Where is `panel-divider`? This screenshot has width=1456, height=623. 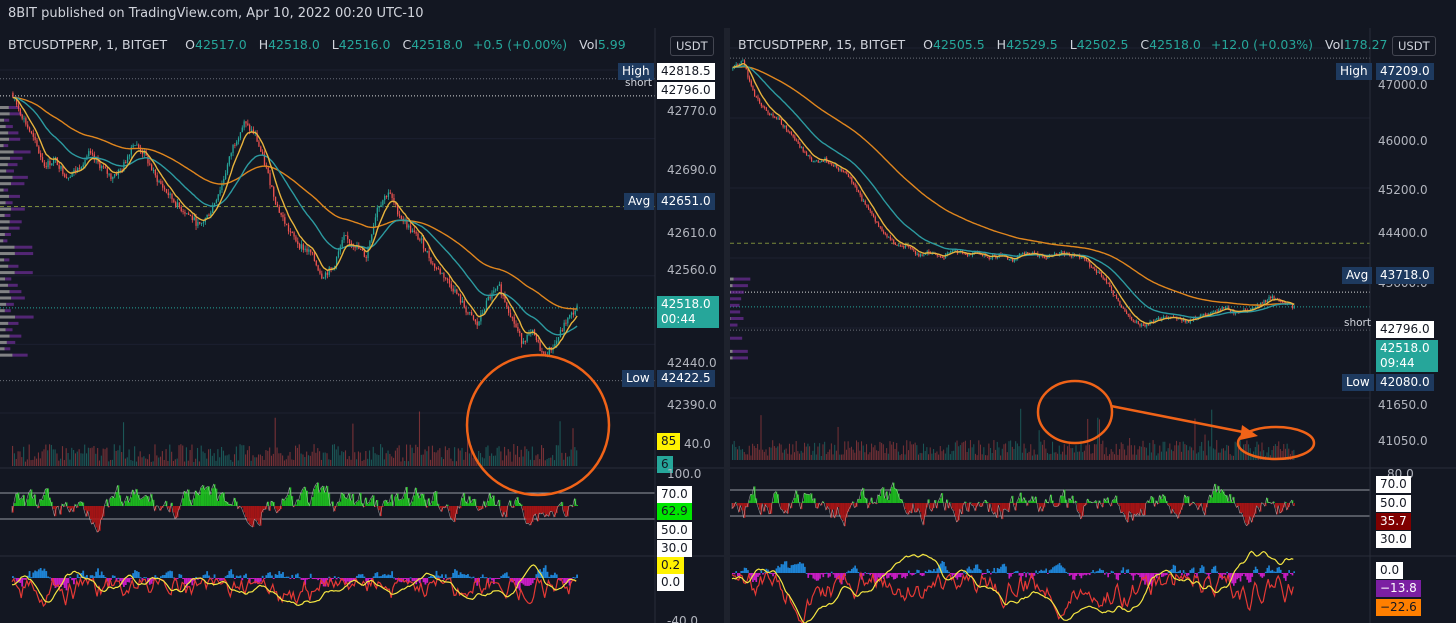
panel-divider is located at coordinates (727, 325).